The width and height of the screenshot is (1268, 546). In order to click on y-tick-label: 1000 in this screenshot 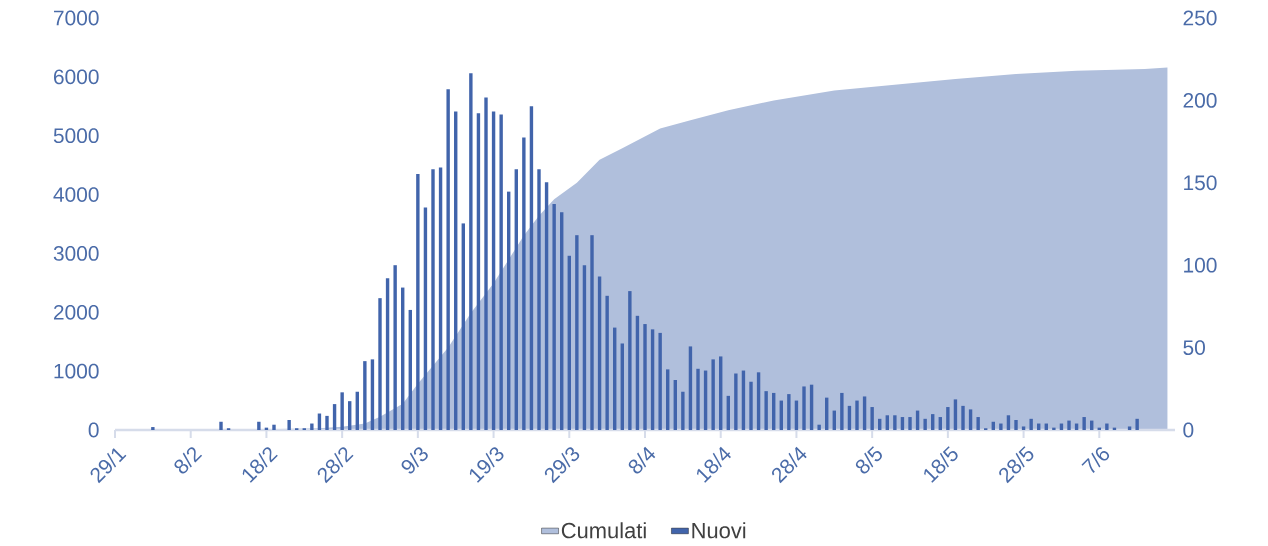, I will do `click(76, 371)`.